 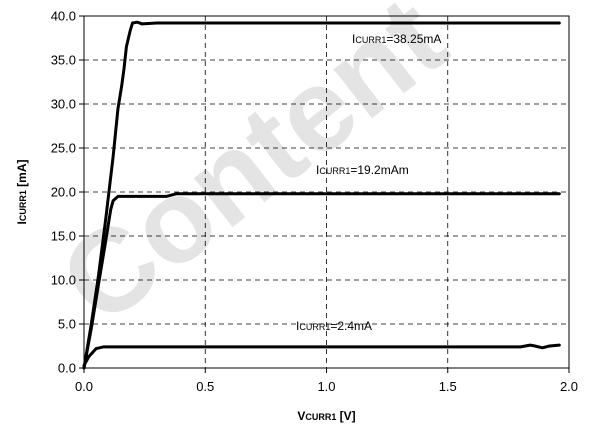 What do you see at coordinates (63, 280) in the screenshot?
I see `y-tick-label: 10.0` at bounding box center [63, 280].